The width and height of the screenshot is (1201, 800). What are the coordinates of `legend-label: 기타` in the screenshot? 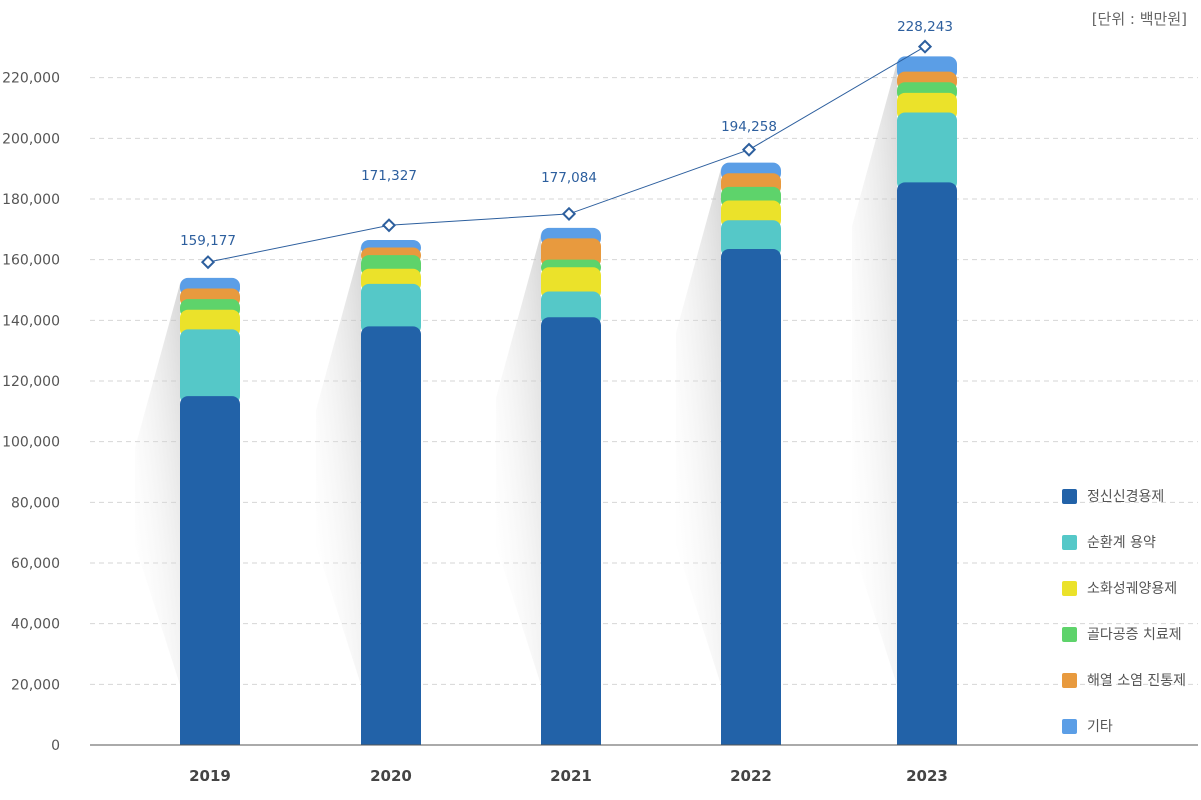 It's located at (1100, 727).